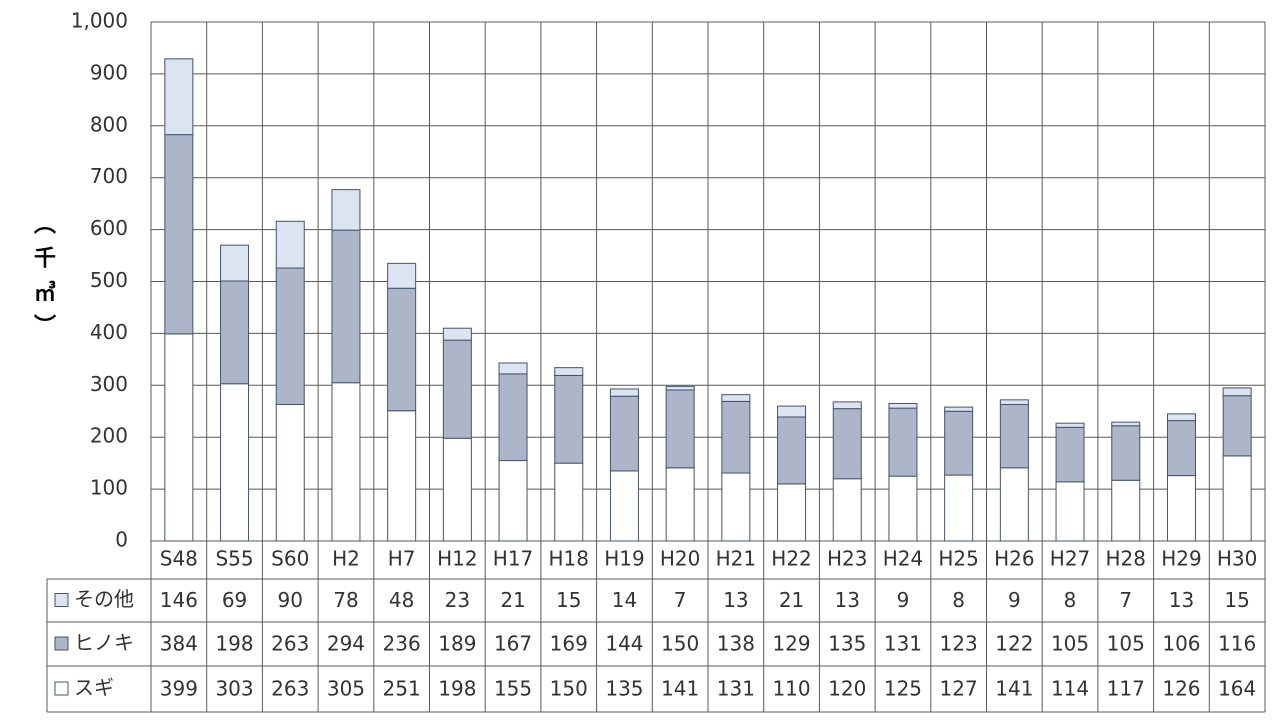  Describe the element at coordinates (179, 559) in the screenshot. I see `x-tick-label: S48` at that location.